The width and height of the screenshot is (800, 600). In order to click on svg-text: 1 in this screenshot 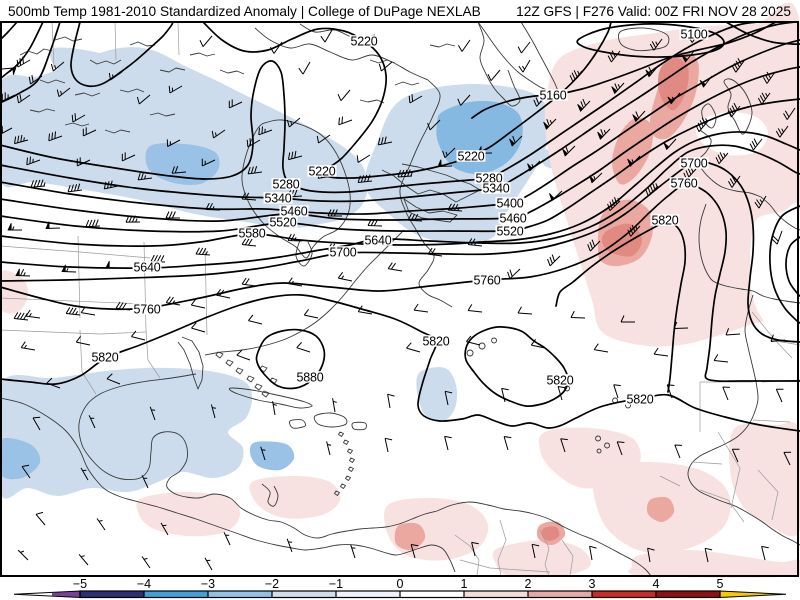, I will do `click(464, 584)`.